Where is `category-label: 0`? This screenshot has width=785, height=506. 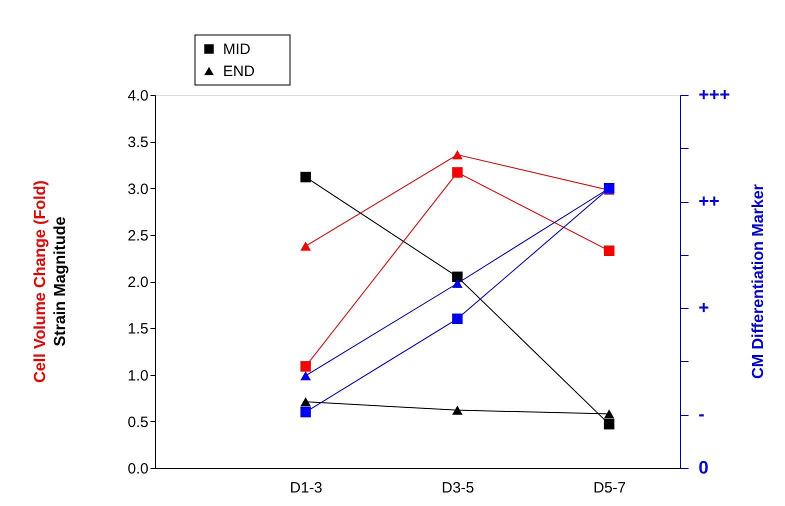 category-label: 0 is located at coordinates (703, 468).